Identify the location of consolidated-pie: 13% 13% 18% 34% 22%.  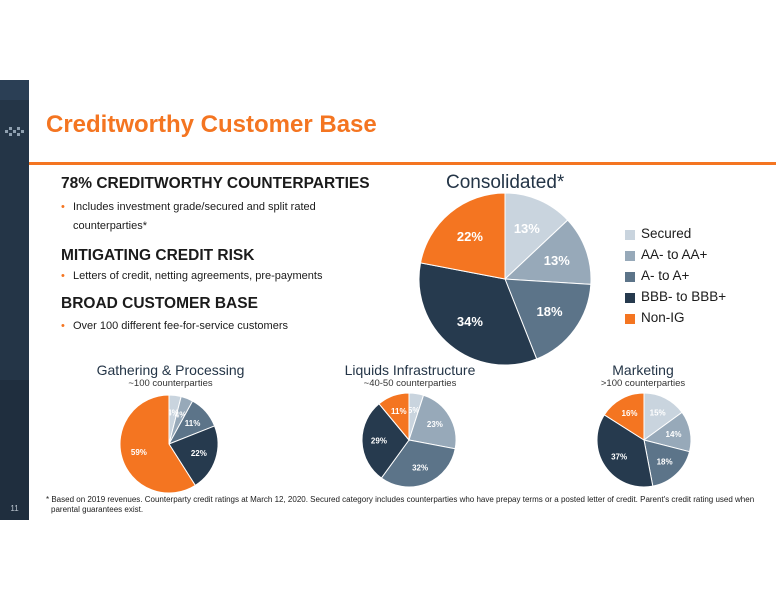
(505, 279).